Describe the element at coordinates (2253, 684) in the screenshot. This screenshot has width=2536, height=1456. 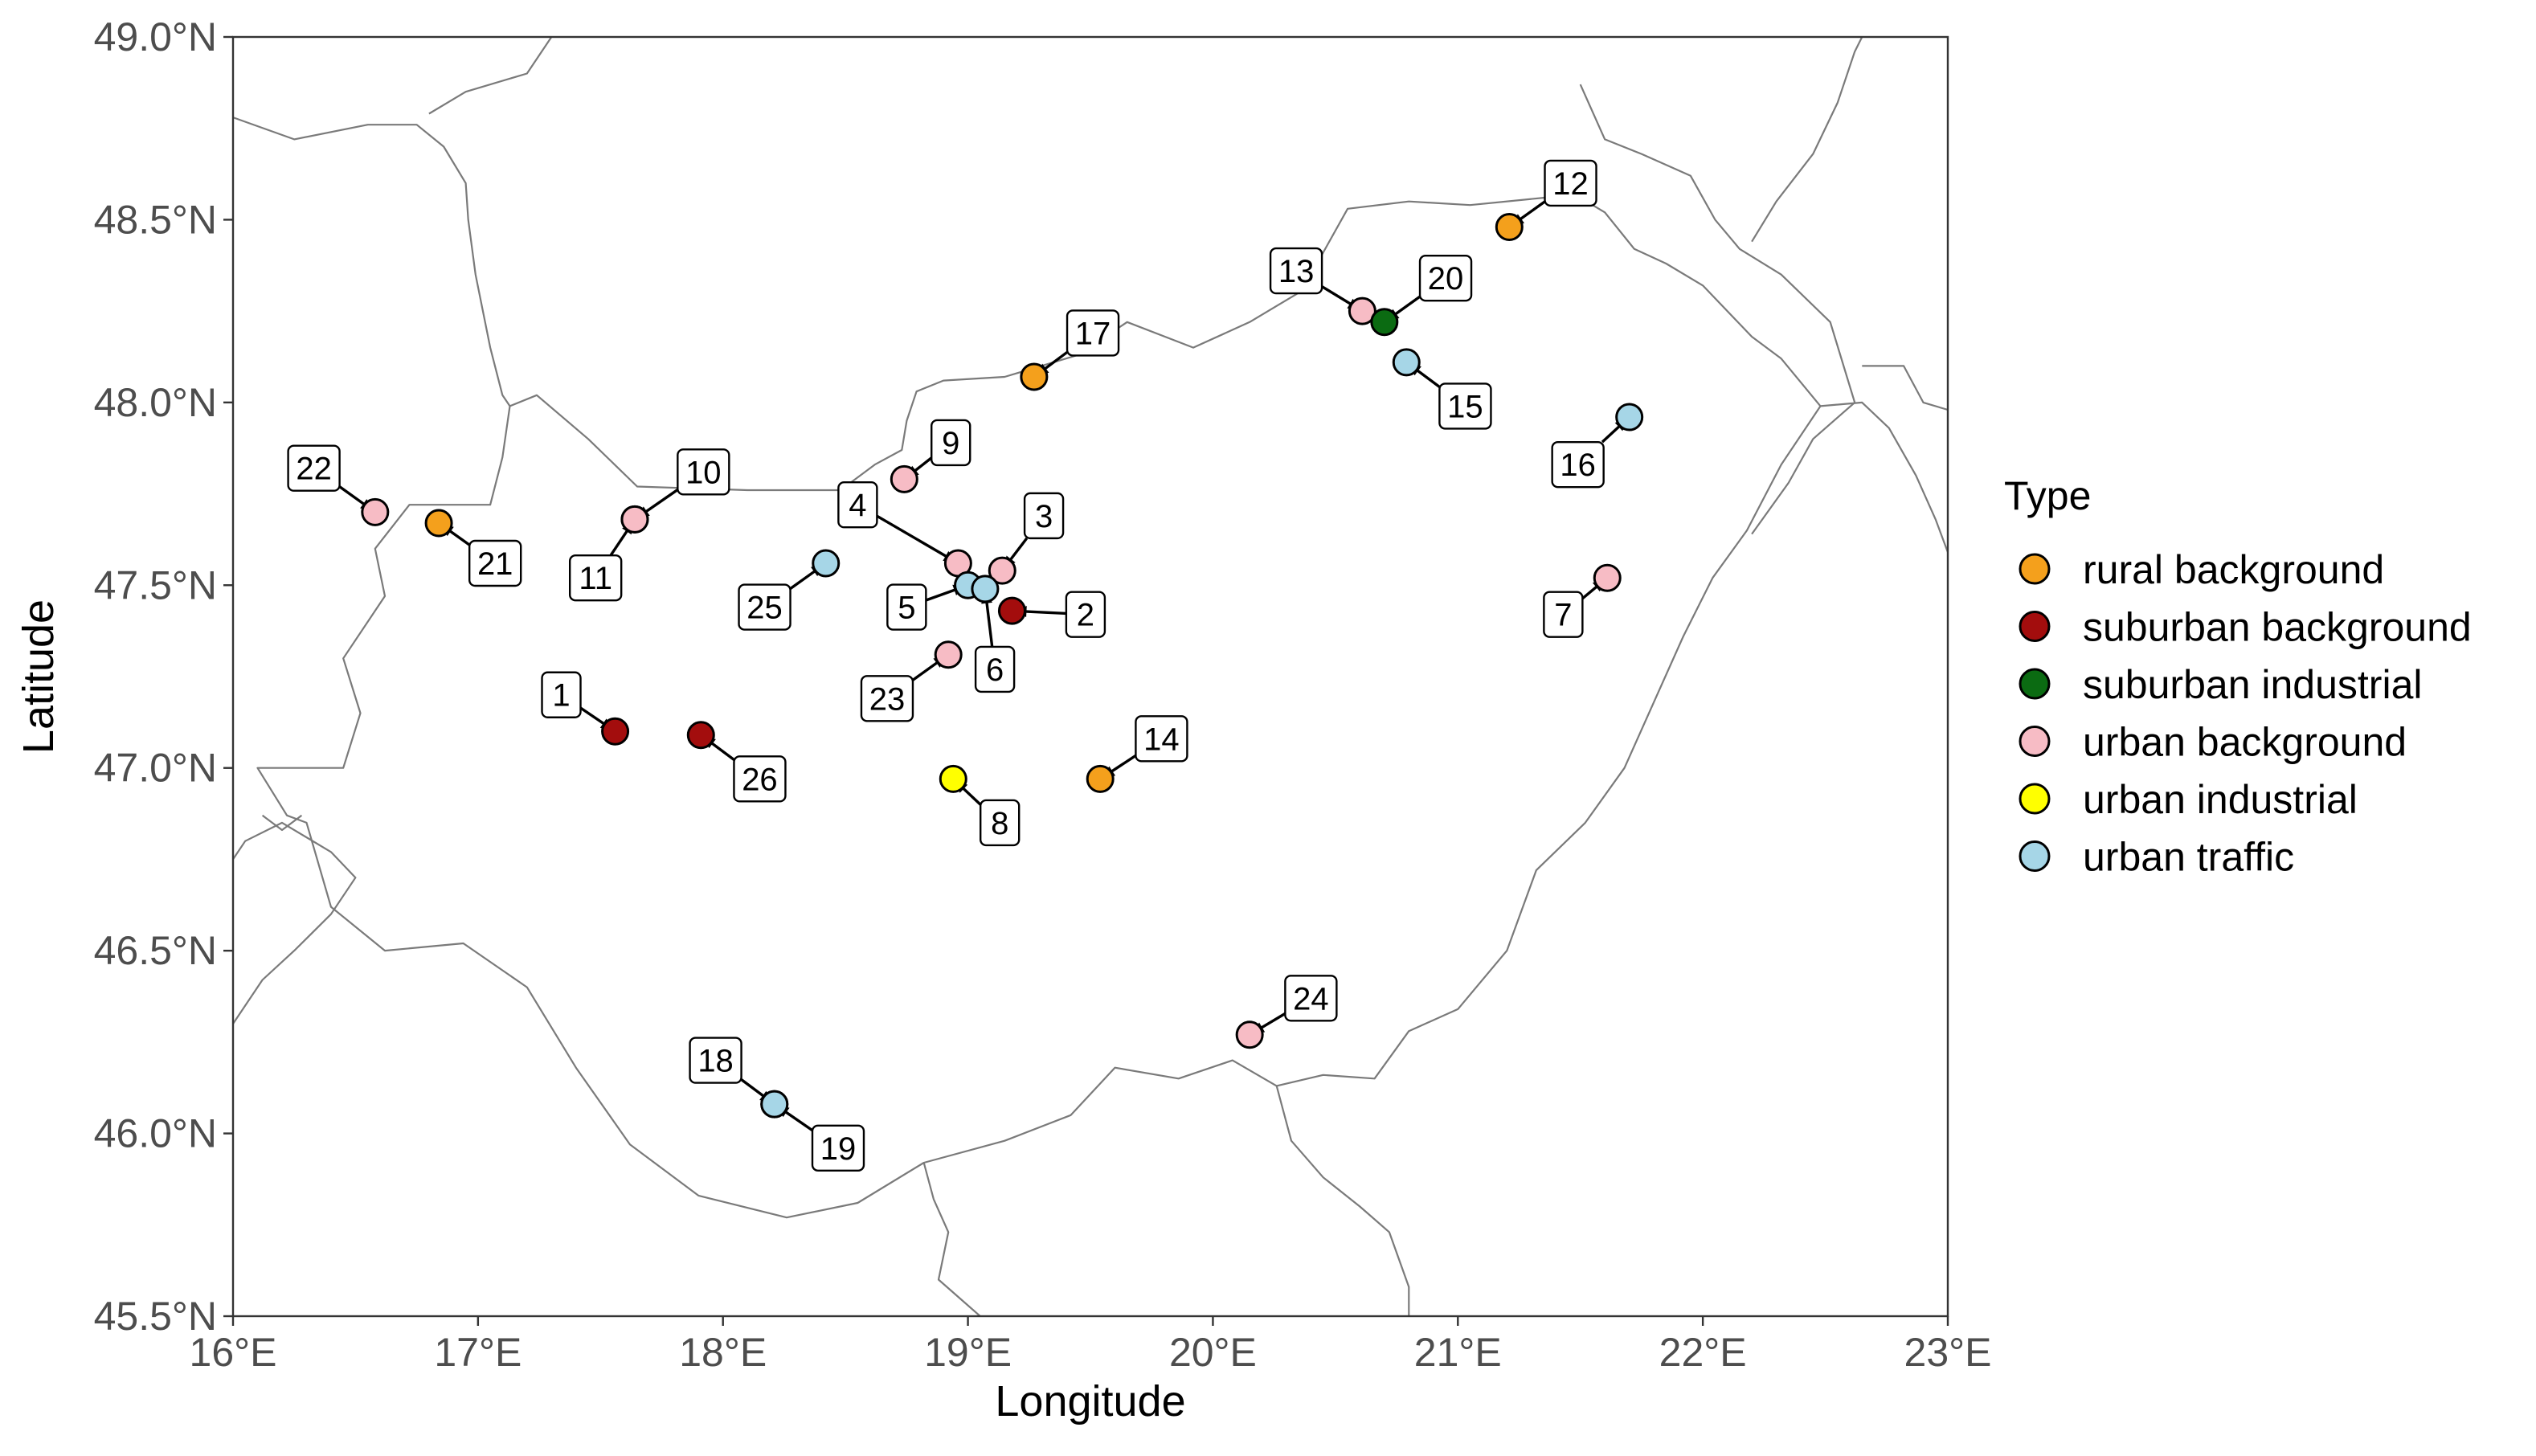
I see `legend-label-suburban-industrial: suburban industrial` at that location.